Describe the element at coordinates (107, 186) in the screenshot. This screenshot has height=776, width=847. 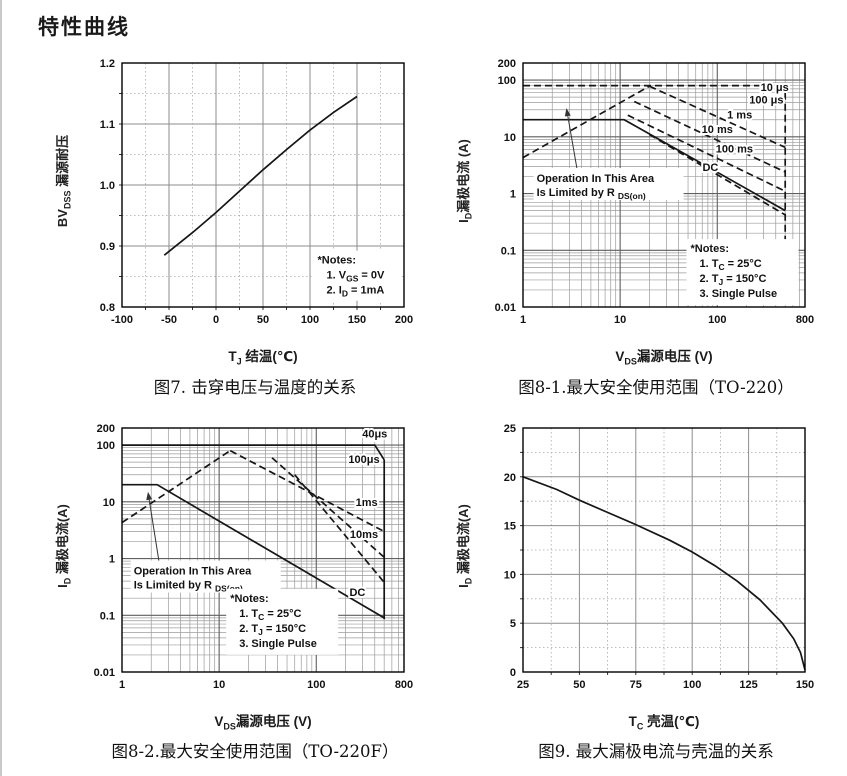
I see `svg-text: 1.0` at that location.